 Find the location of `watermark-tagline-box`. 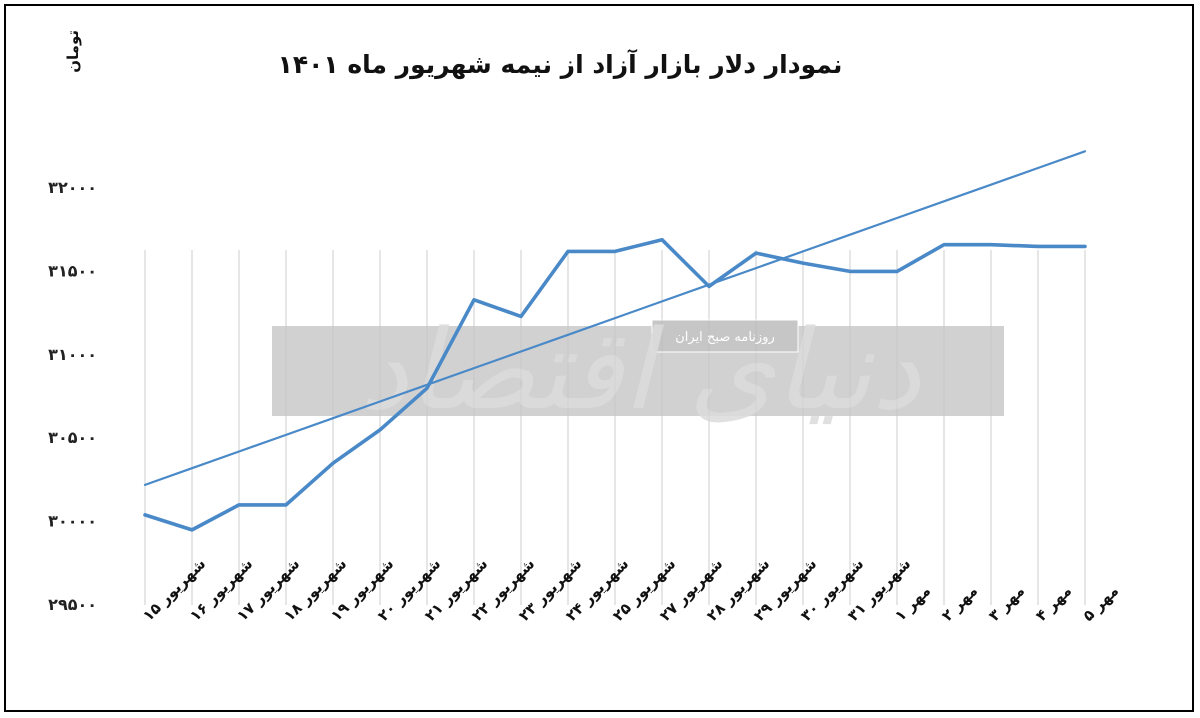

watermark-tagline-box is located at coordinates (725, 336).